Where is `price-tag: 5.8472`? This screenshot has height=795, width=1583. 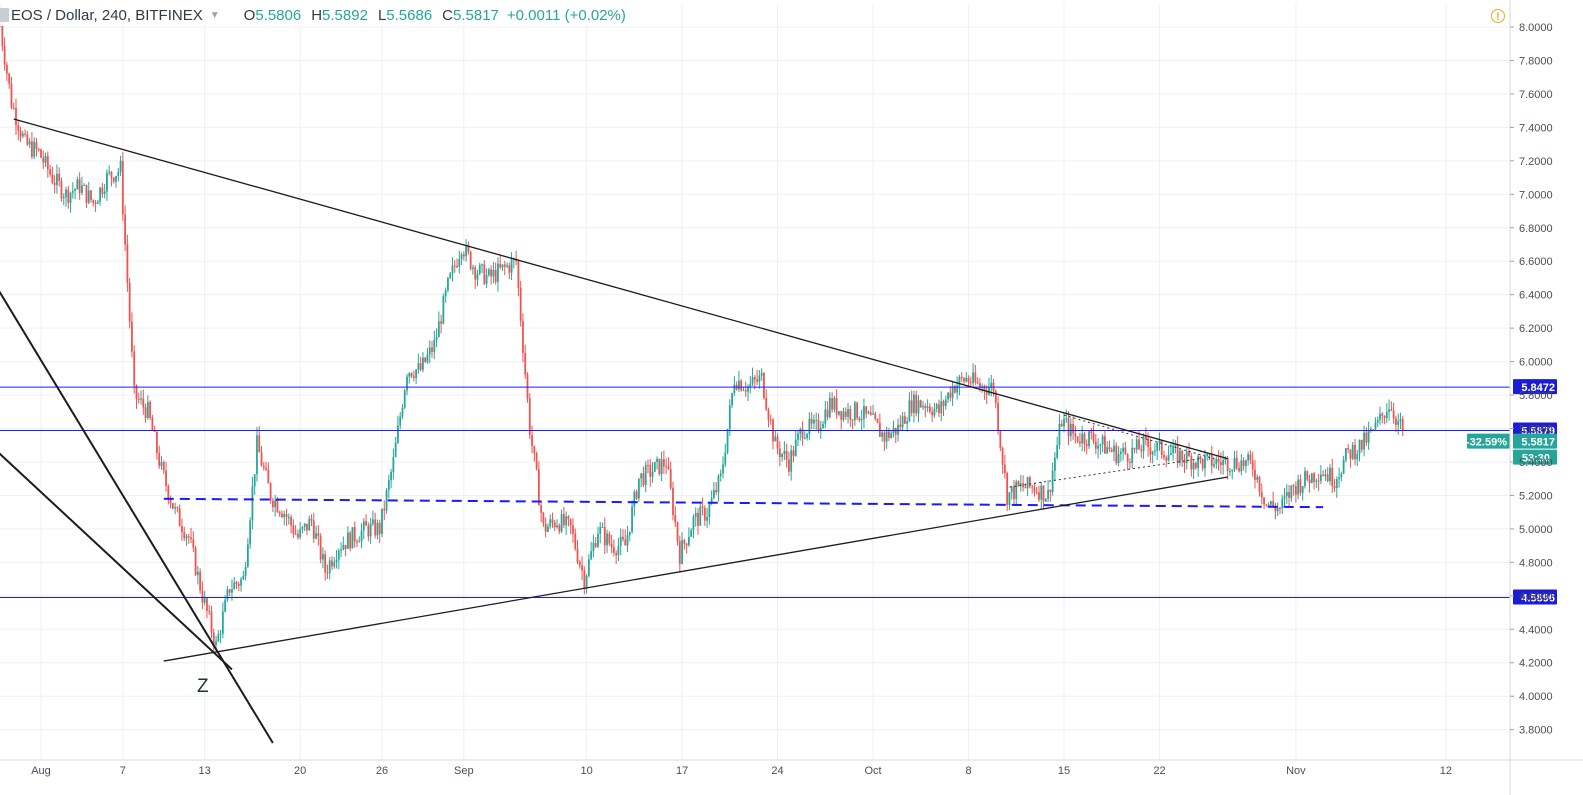 price-tag: 5.8472 is located at coordinates (1535, 387).